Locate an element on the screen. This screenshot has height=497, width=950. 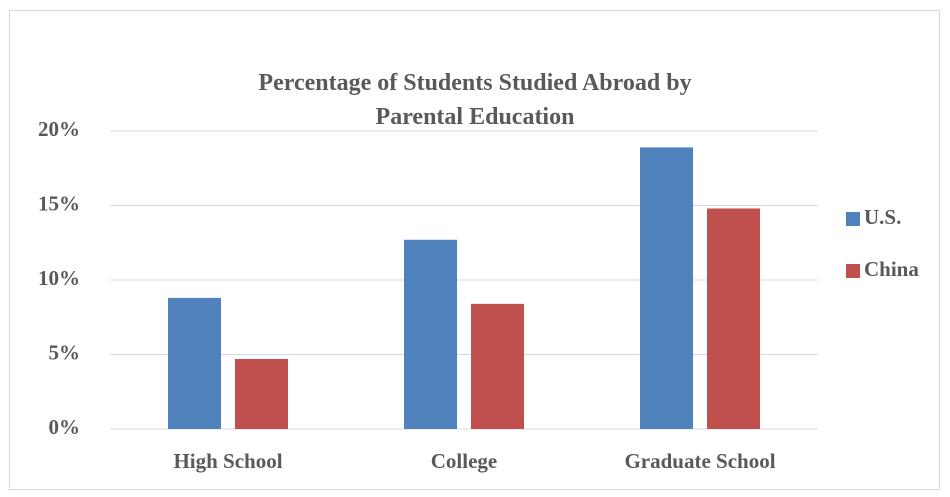
x-tick-label: College is located at coordinates (464, 461).